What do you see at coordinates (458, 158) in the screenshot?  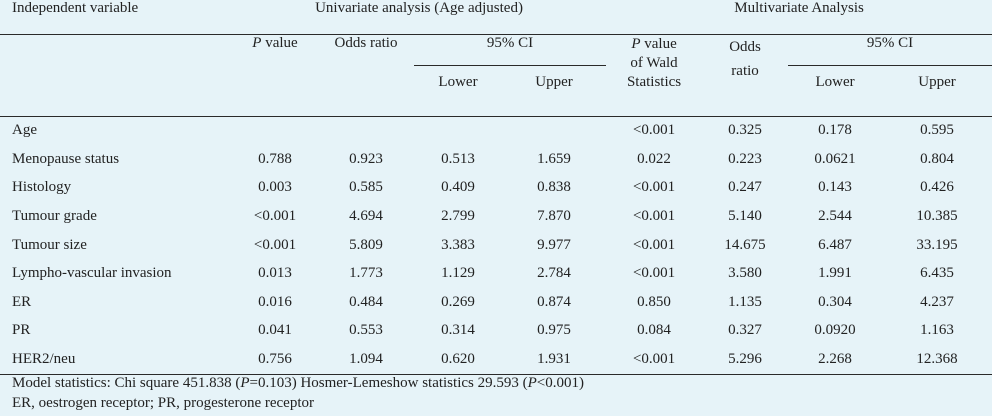 I see `cell-uni-lower: 0.513` at bounding box center [458, 158].